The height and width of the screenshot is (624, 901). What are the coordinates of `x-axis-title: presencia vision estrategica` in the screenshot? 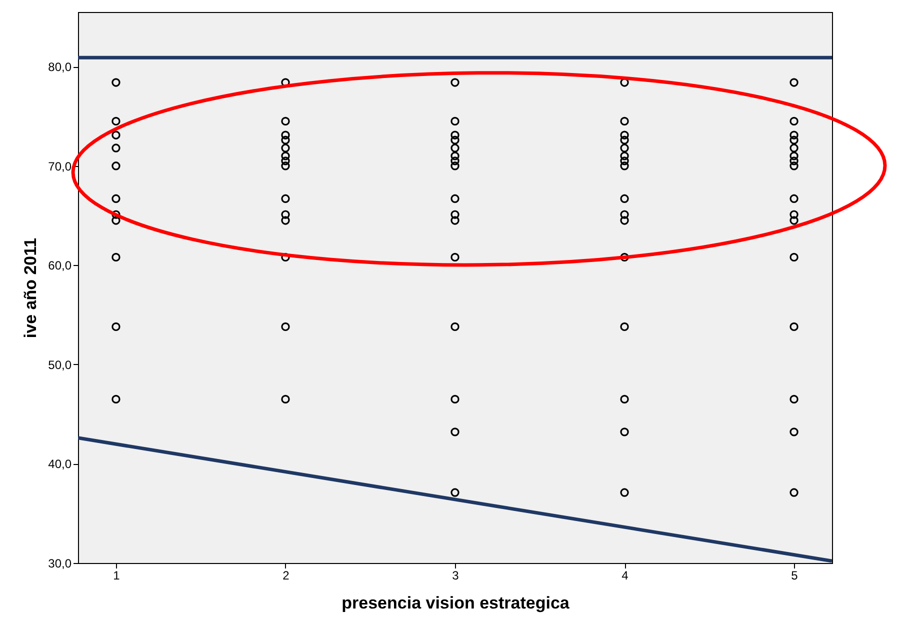 It's located at (456, 603).